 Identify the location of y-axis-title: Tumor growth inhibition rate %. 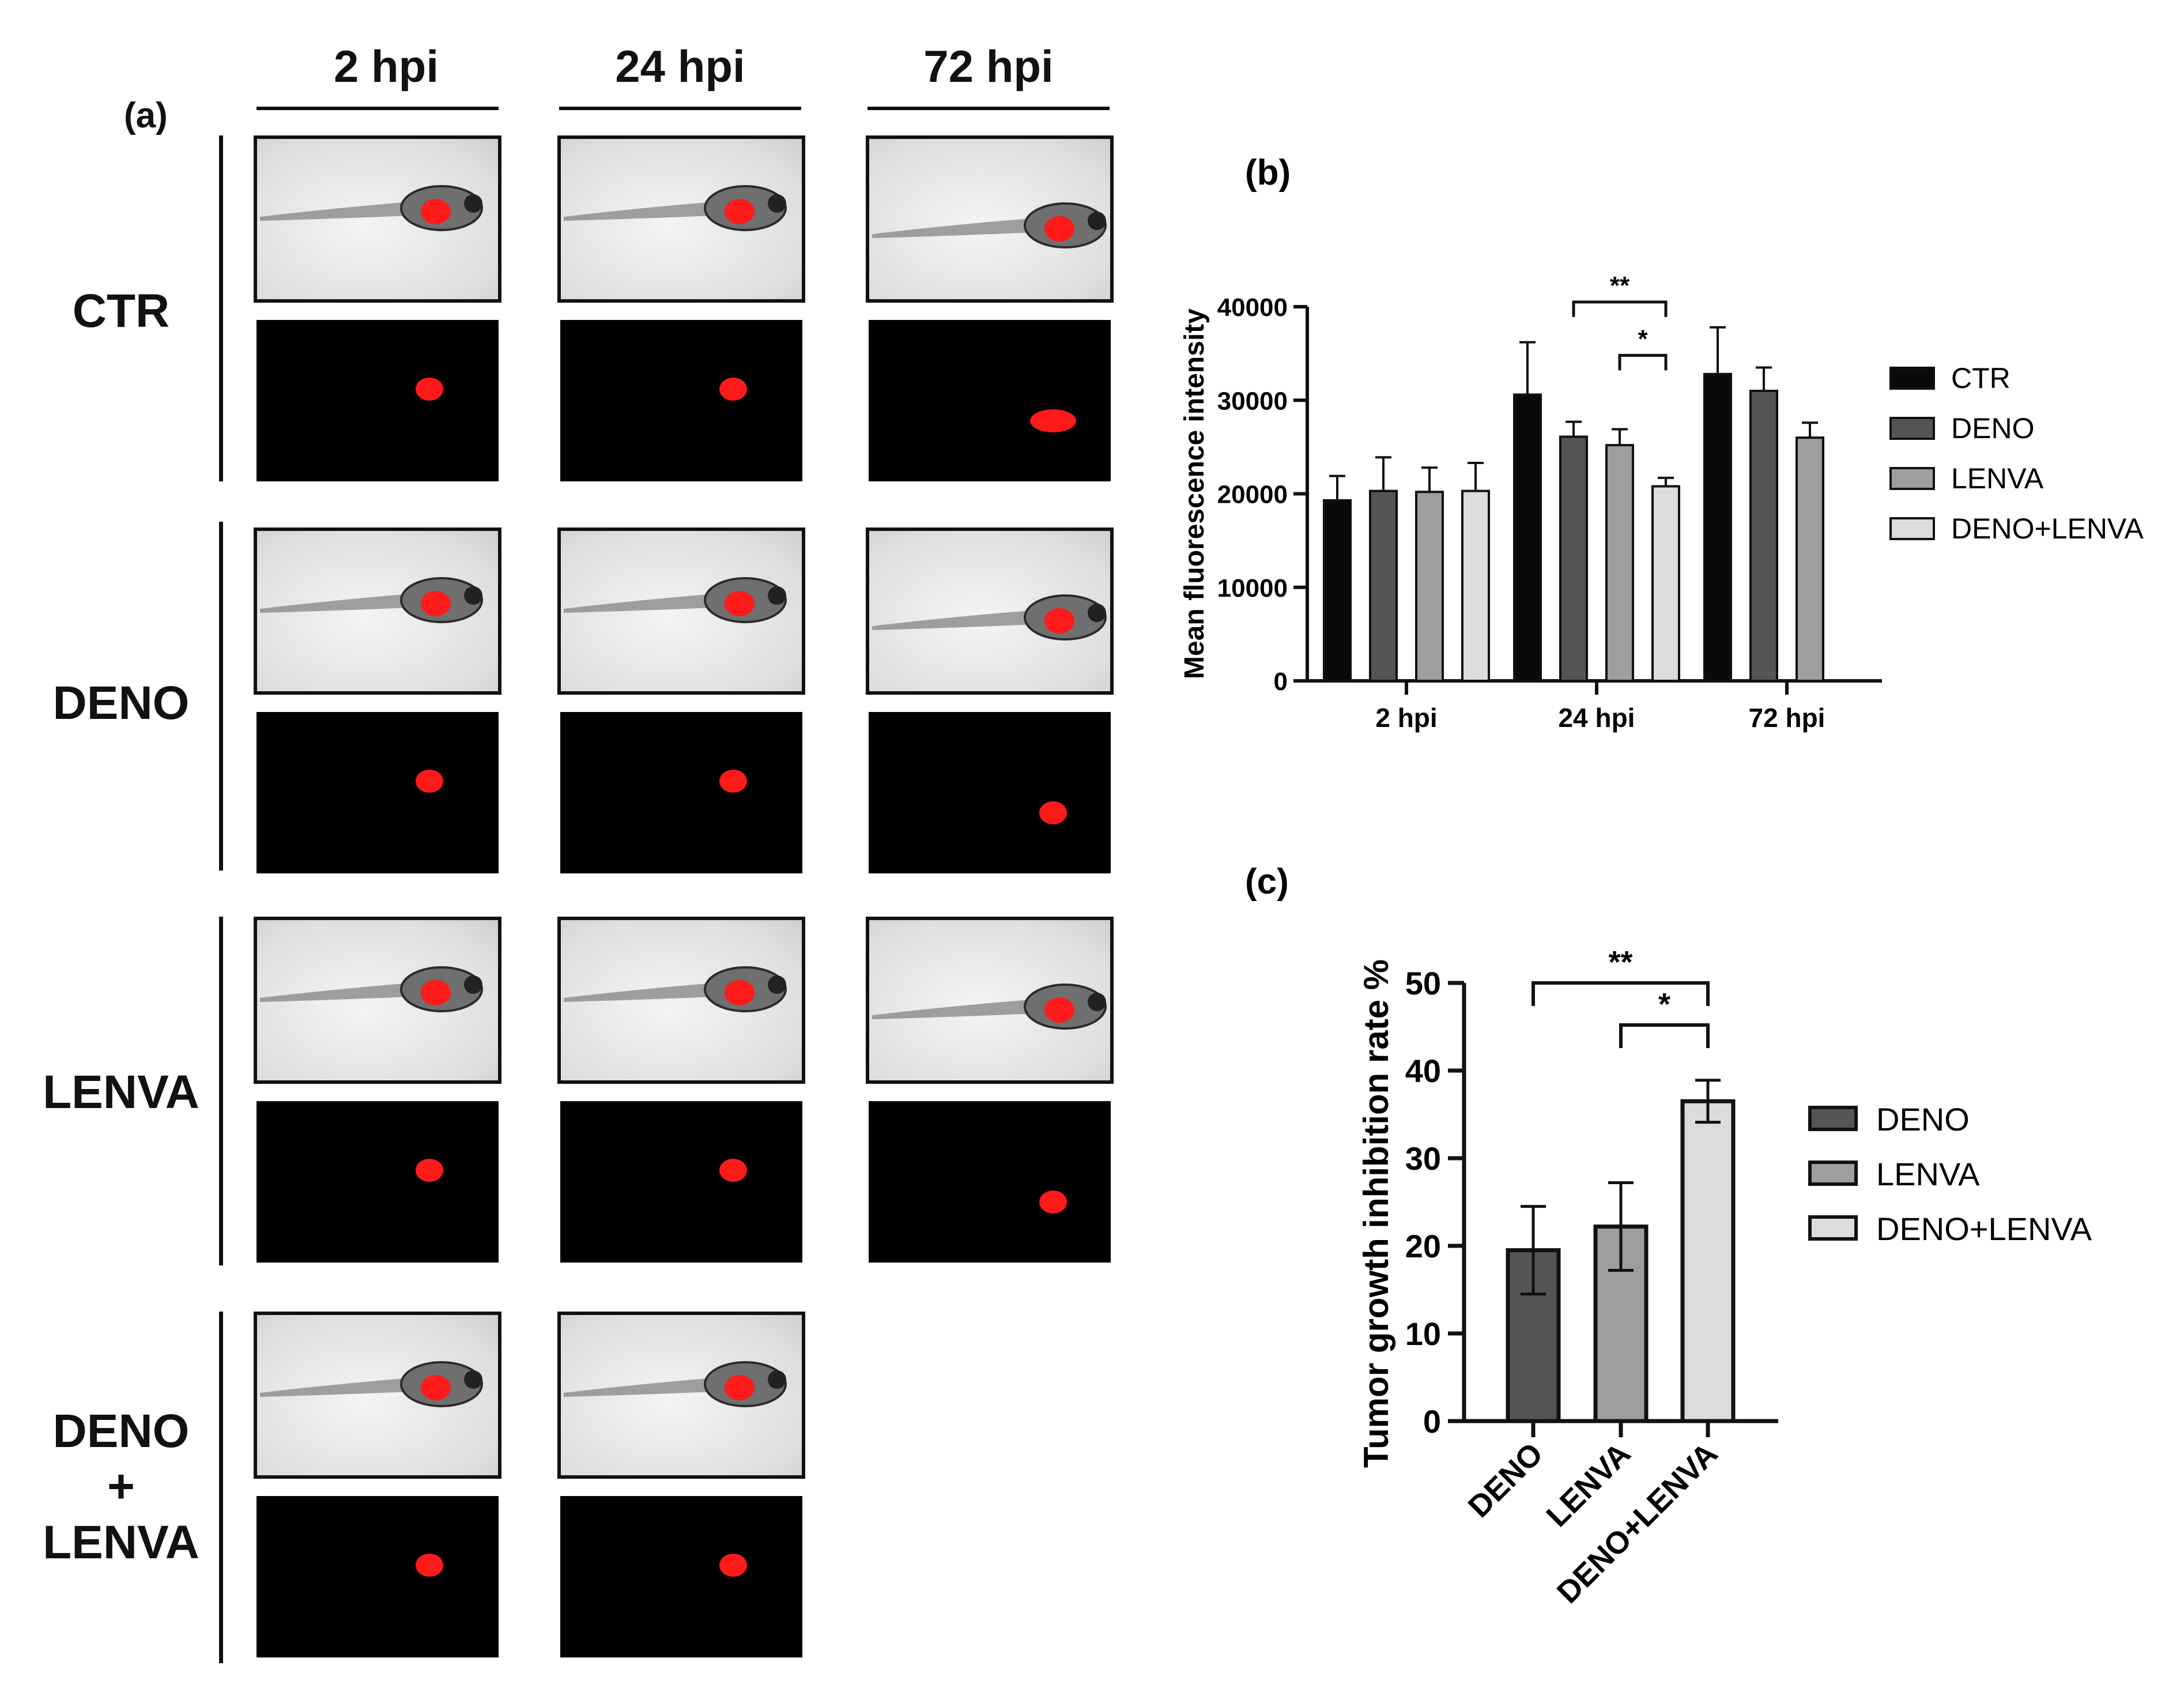
(1376, 1213).